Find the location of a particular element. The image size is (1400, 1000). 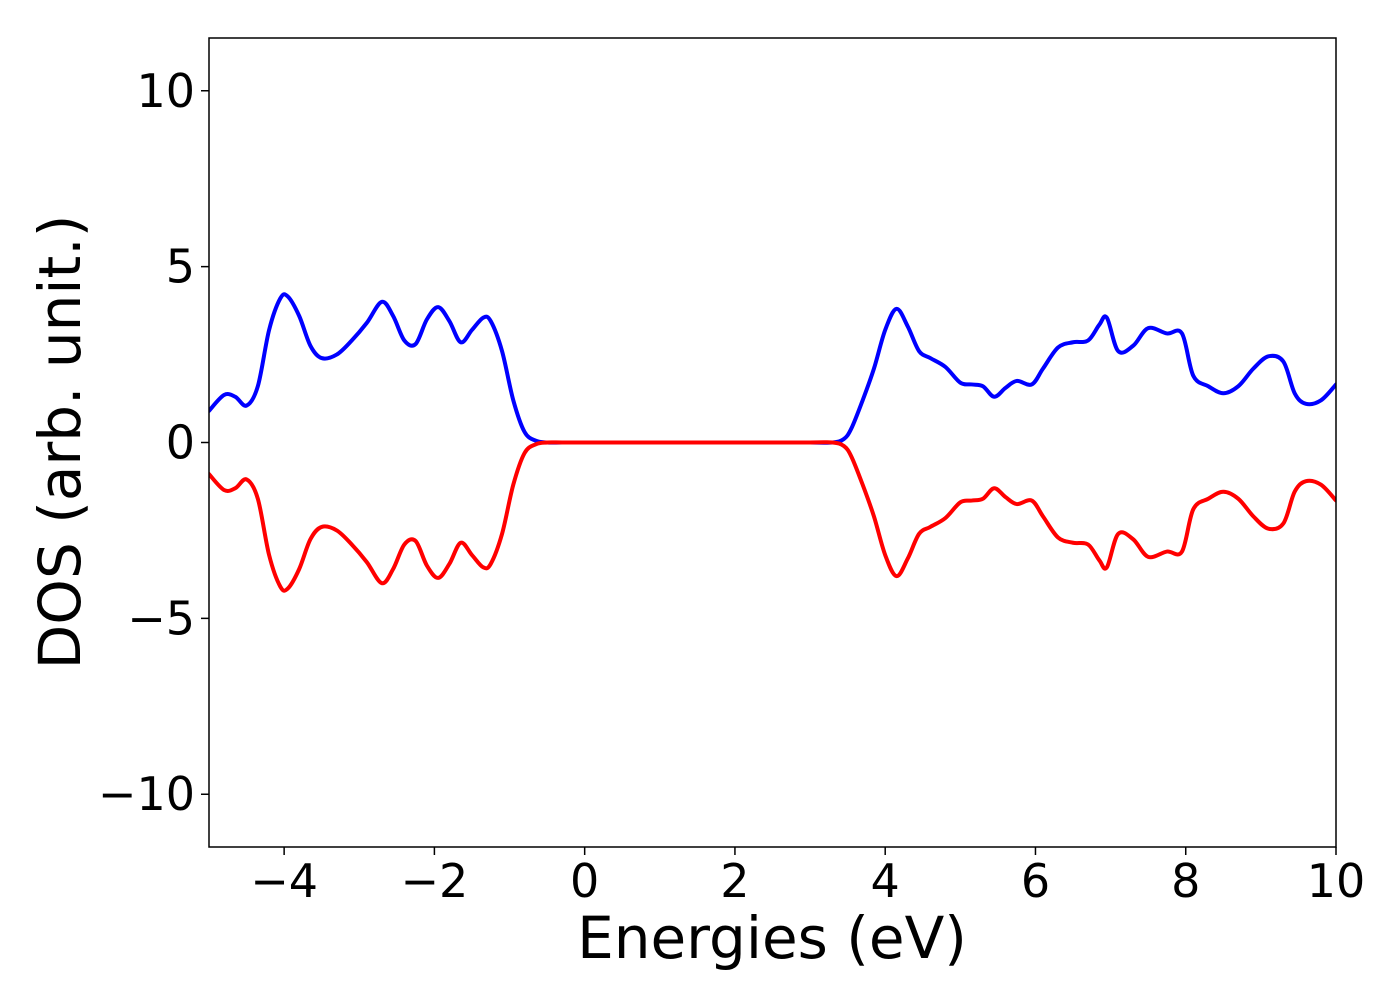

x-tick-label: 10 is located at coordinates (1336, 881).